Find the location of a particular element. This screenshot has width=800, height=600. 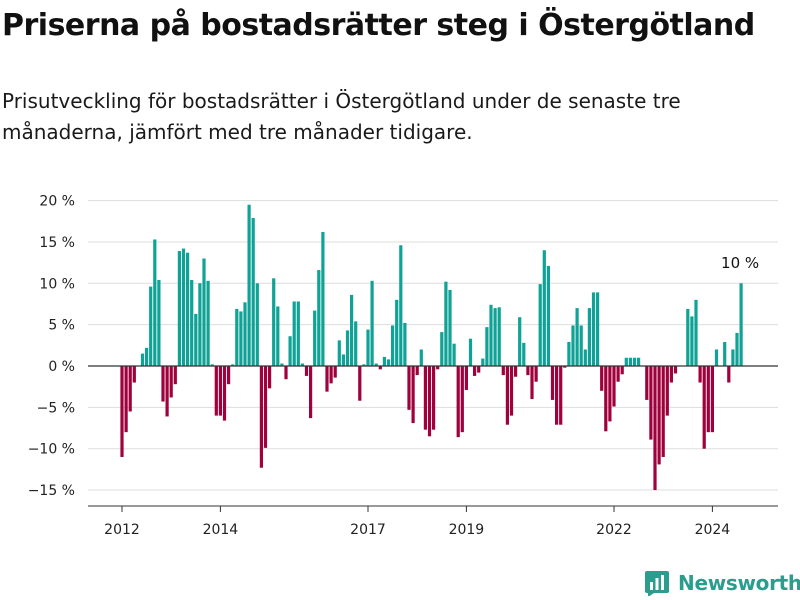

last-value-label: 10 % is located at coordinates (740, 263).